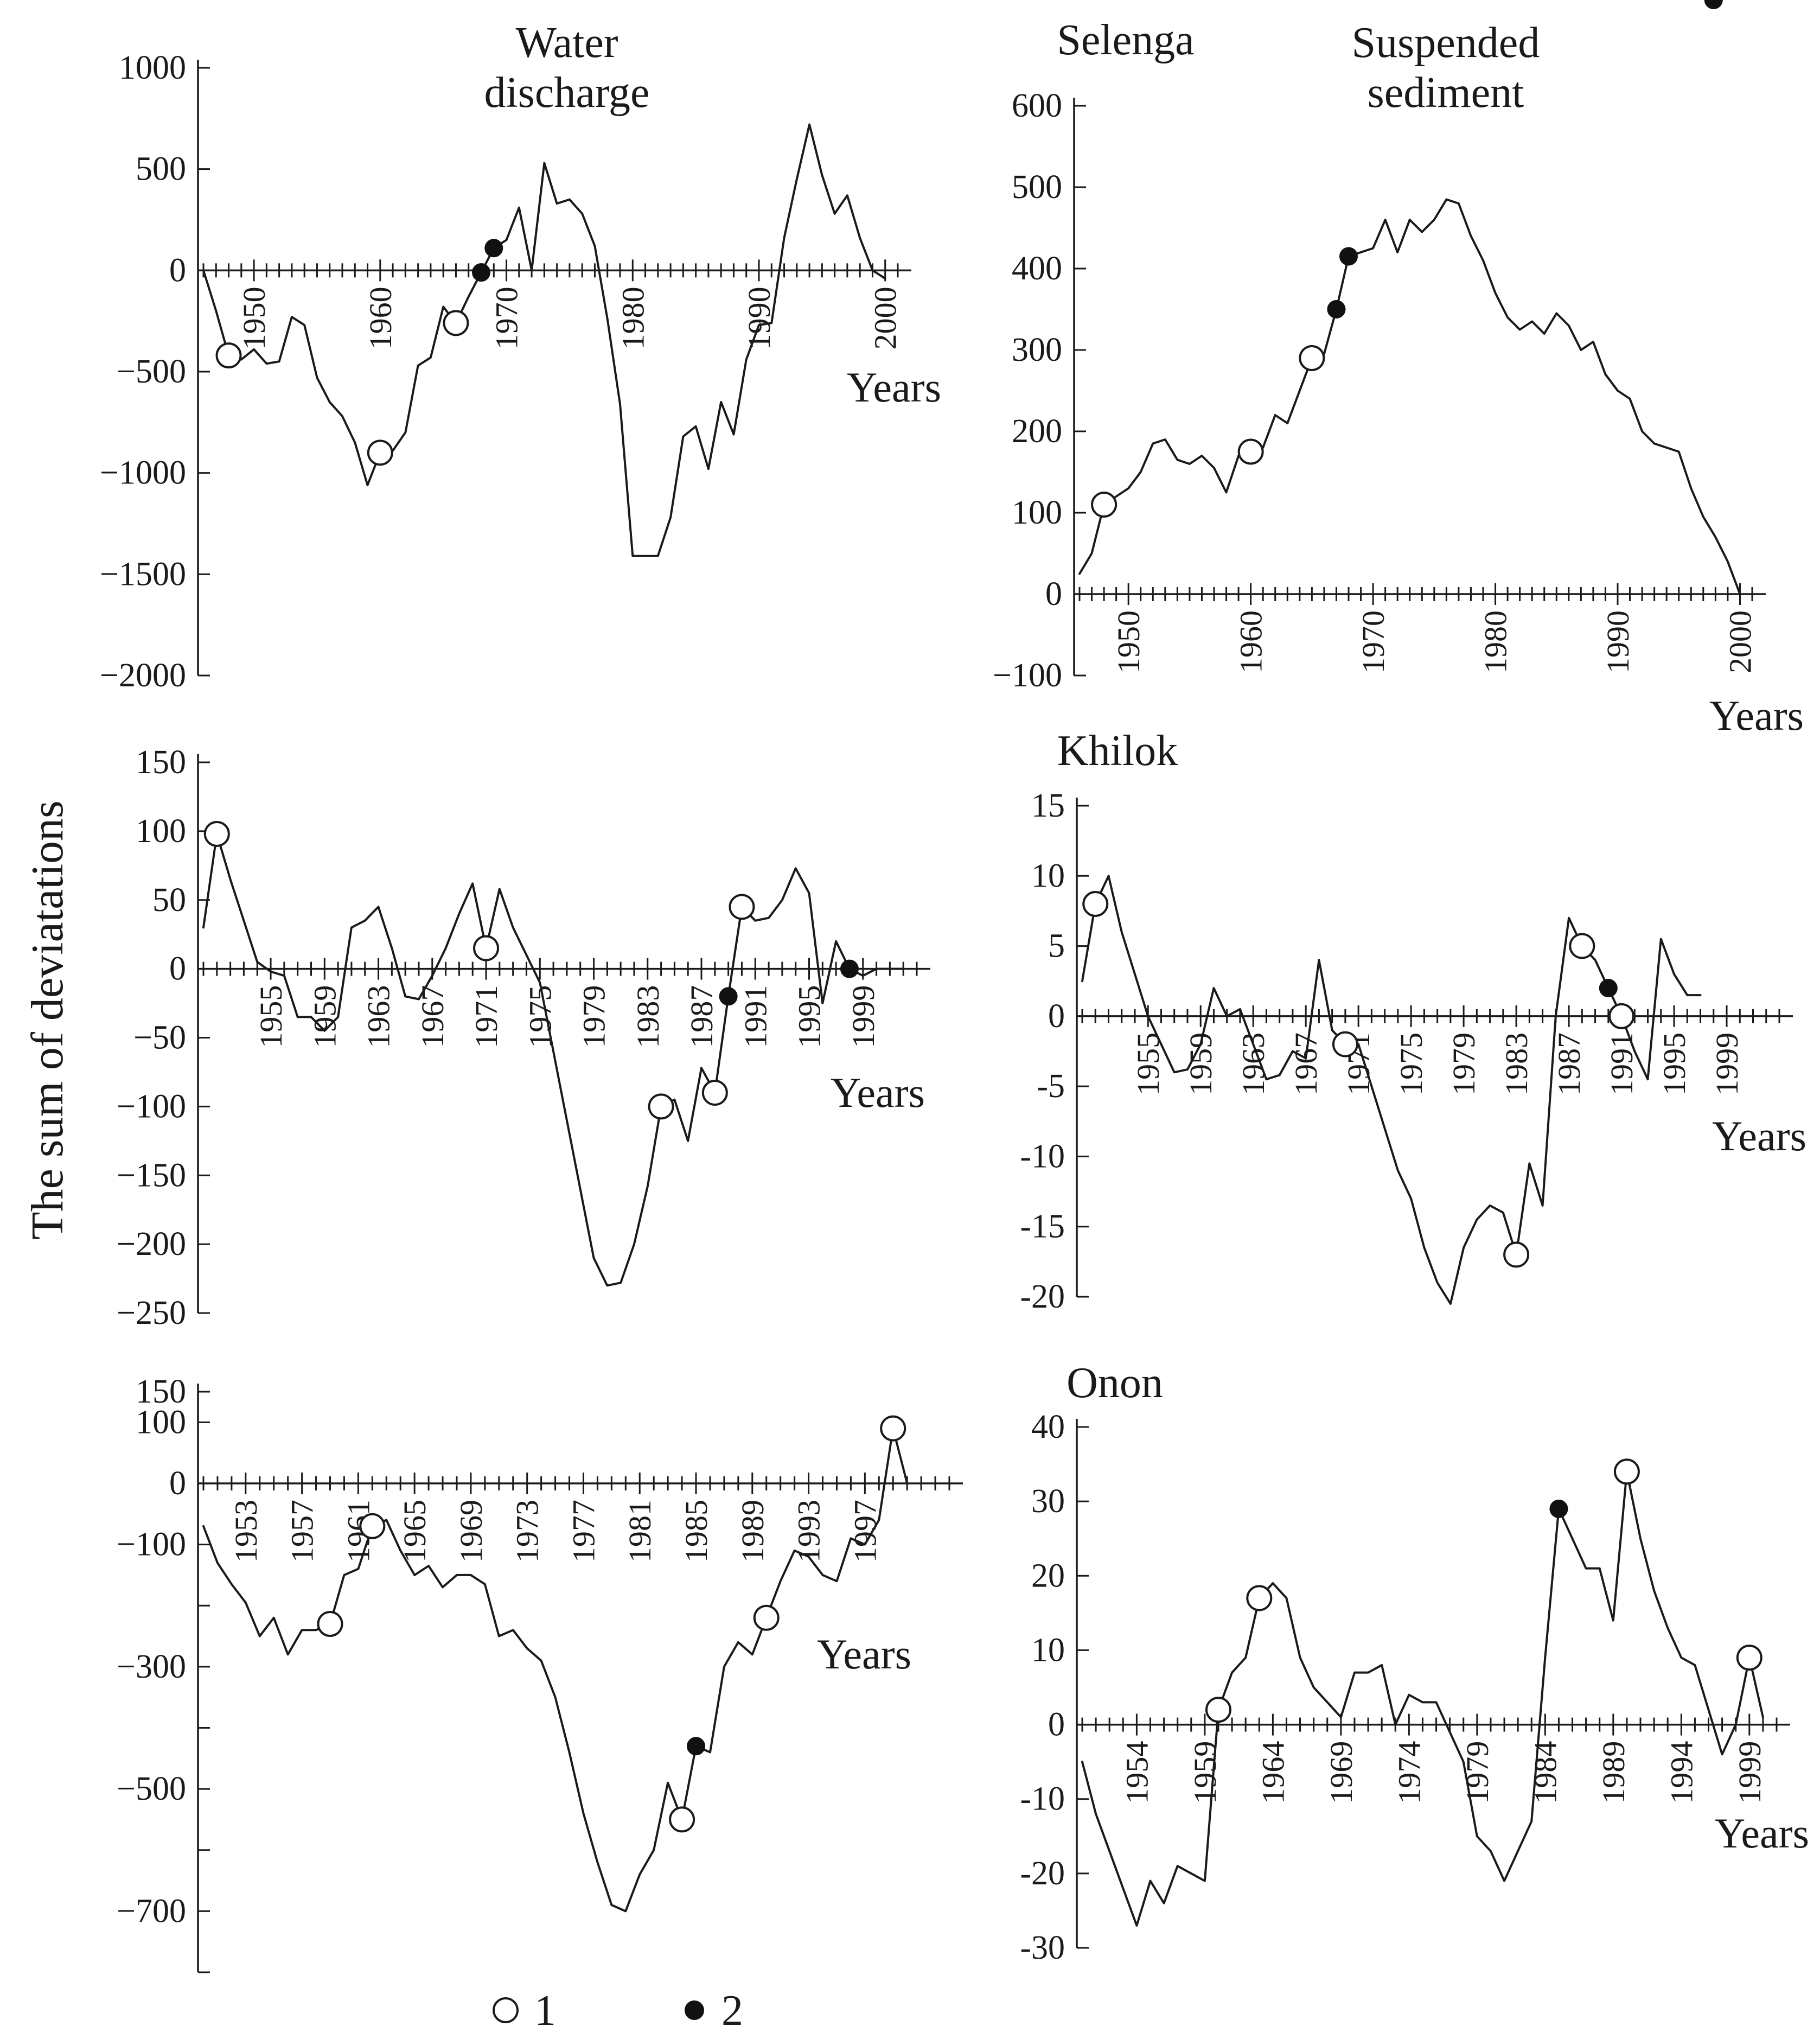 The image size is (1820, 2039). What do you see at coordinates (885, 317) in the screenshot?
I see `selenga-water-xtick-label: 2000` at bounding box center [885, 317].